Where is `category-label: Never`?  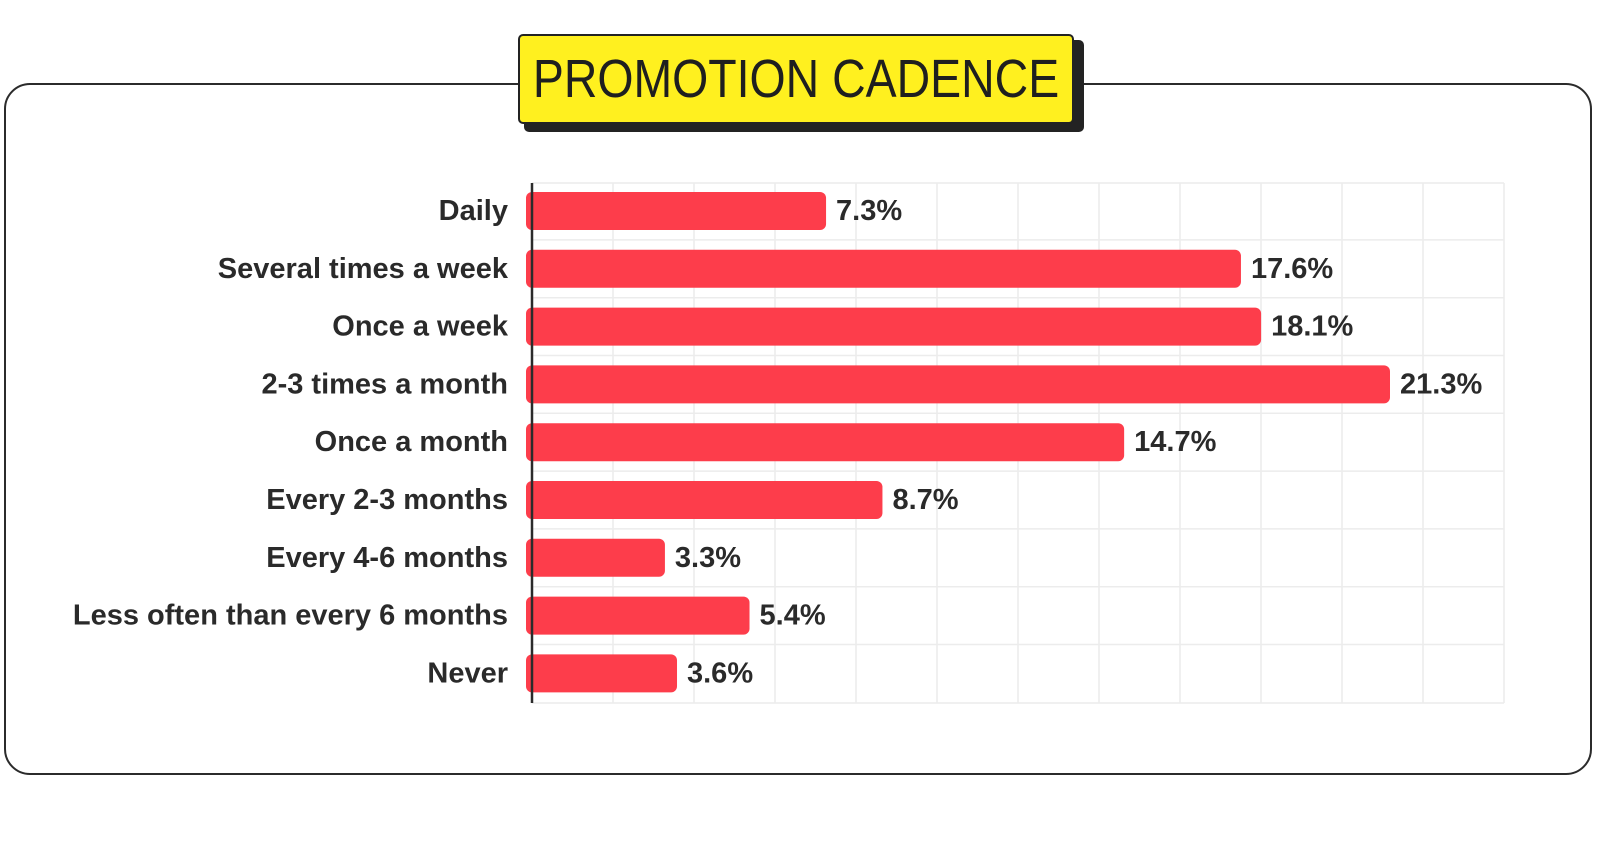
category-label: Never is located at coordinates (467, 673).